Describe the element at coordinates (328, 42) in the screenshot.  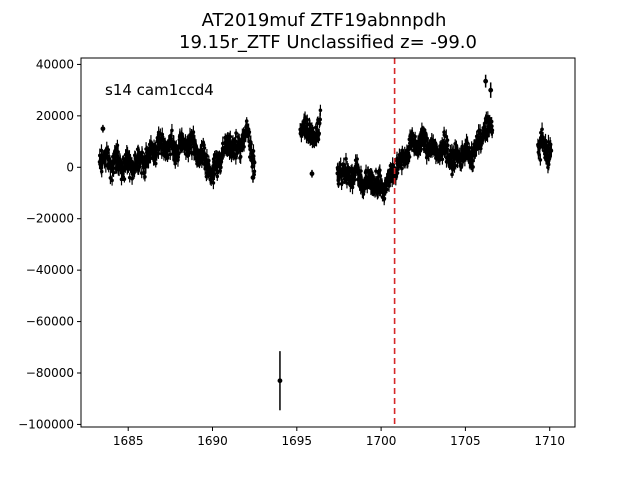
I see `chart-title-line2: 19.15r_ZTF Unclassified z= -99.0` at that location.